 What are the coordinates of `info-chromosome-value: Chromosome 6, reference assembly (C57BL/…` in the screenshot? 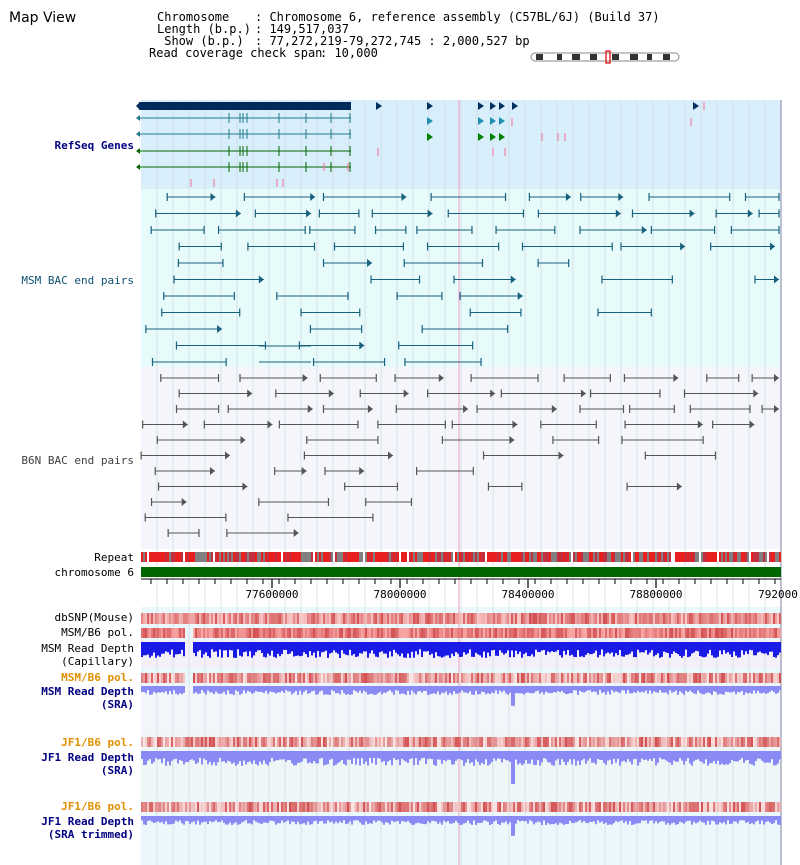 It's located at (464, 17).